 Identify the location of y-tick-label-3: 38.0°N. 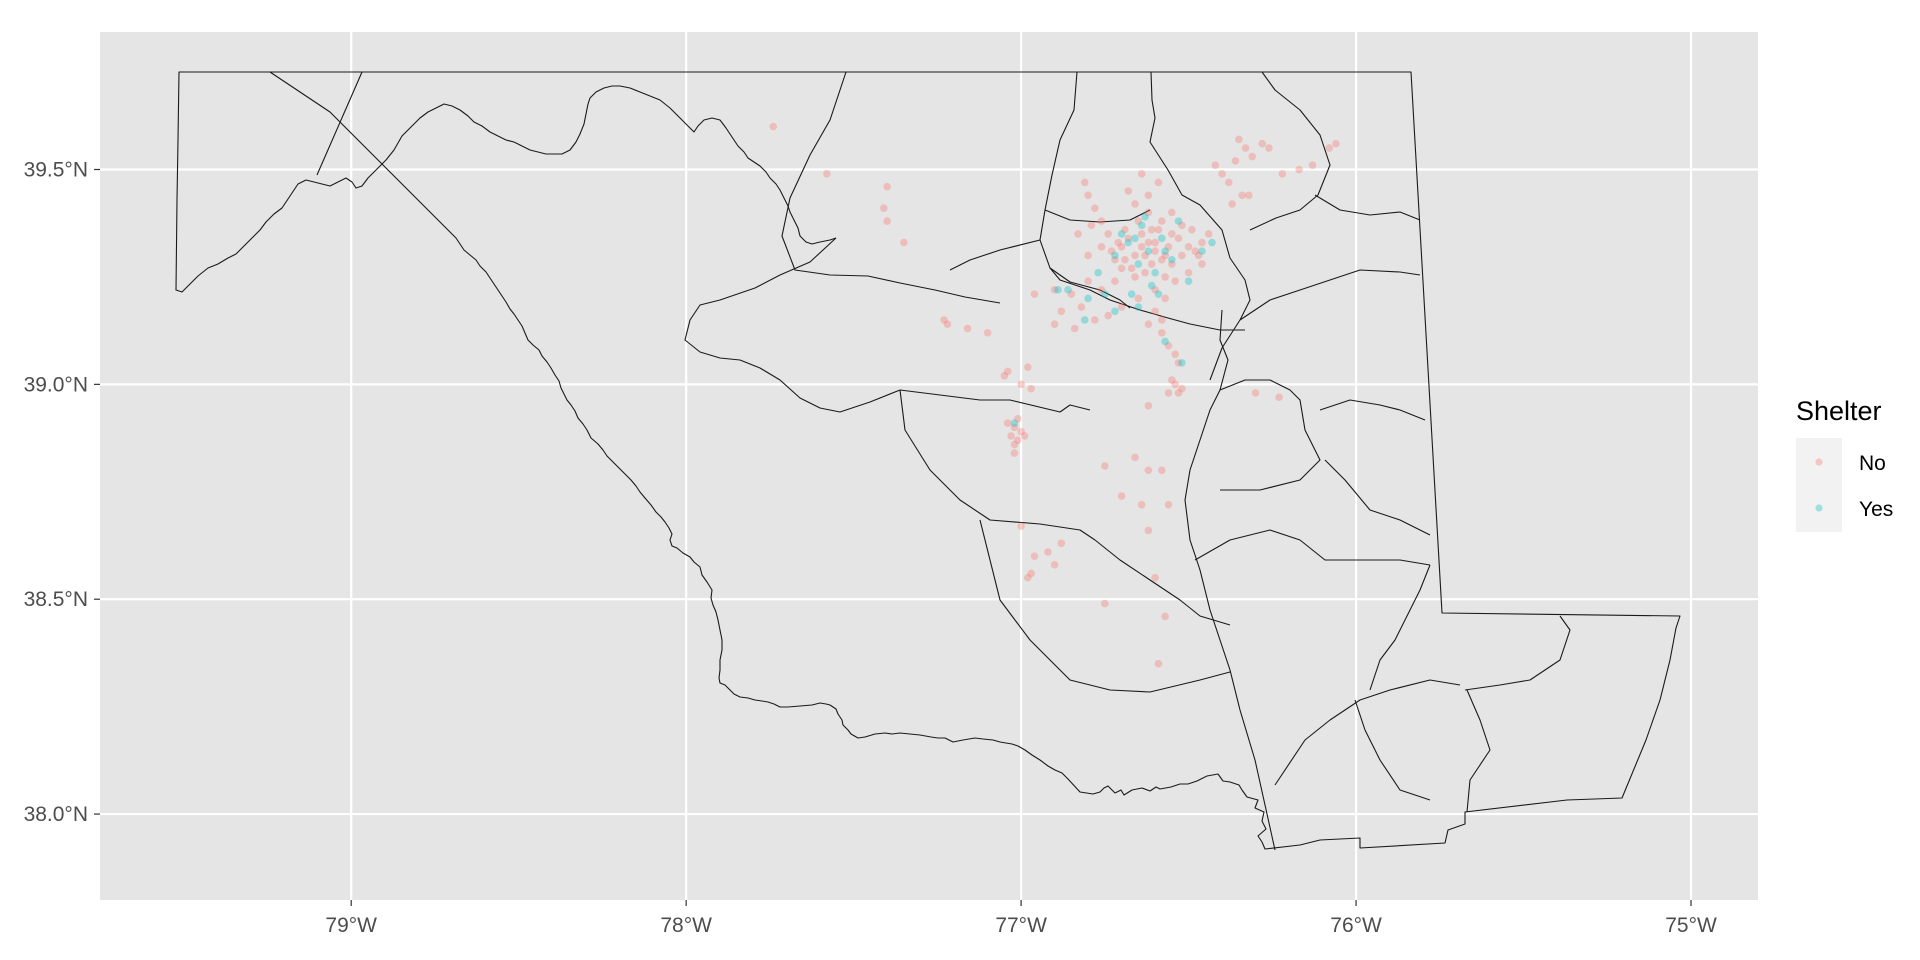
(56, 814).